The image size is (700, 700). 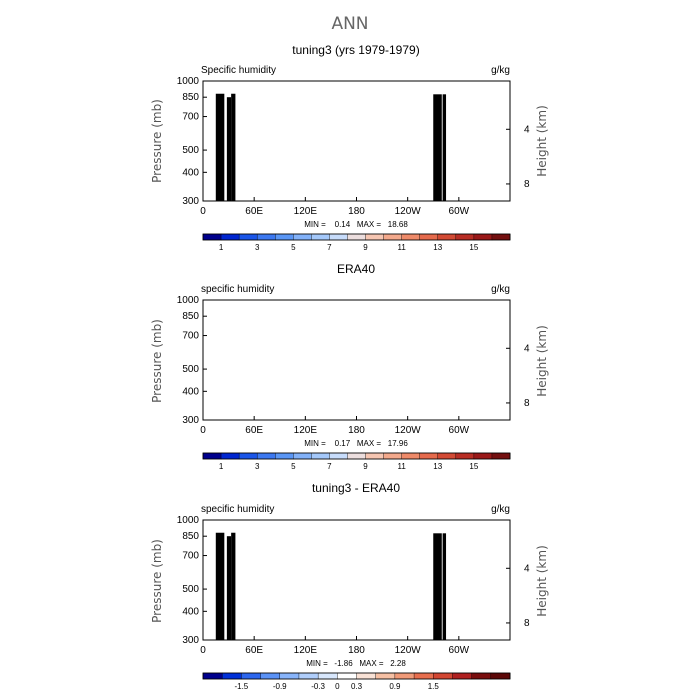 What do you see at coordinates (190, 201) in the screenshot?
I see `y-tick-label: 300` at bounding box center [190, 201].